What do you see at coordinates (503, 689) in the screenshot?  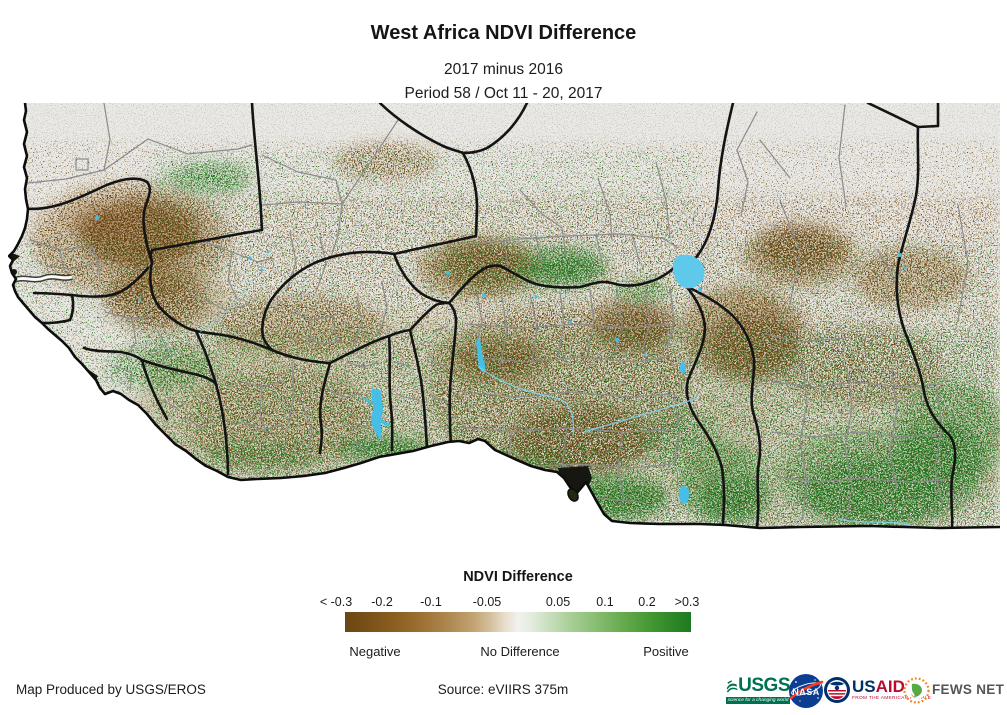 I see `data-source: Source: eVIIRS 375m` at bounding box center [503, 689].